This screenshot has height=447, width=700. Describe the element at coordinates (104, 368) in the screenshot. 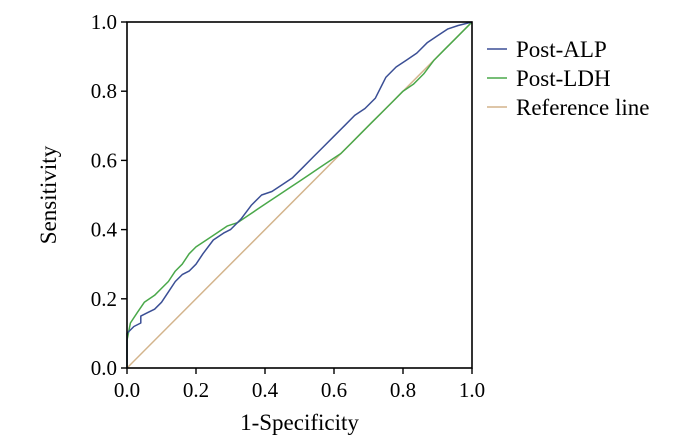

I see `y-tick-label: 0.0` at that location.